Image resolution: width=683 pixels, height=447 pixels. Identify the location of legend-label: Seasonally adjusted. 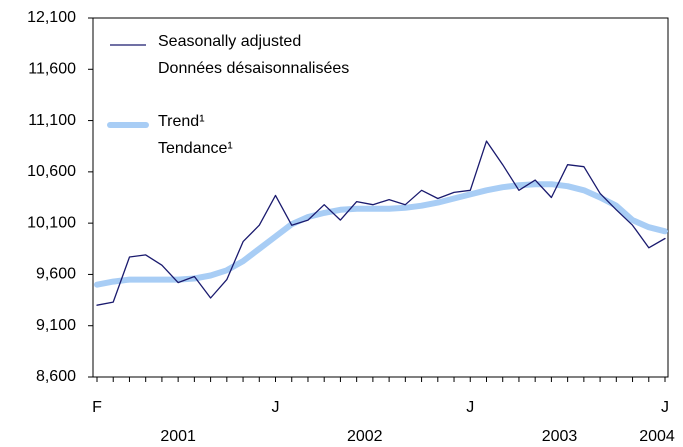
(229, 41).